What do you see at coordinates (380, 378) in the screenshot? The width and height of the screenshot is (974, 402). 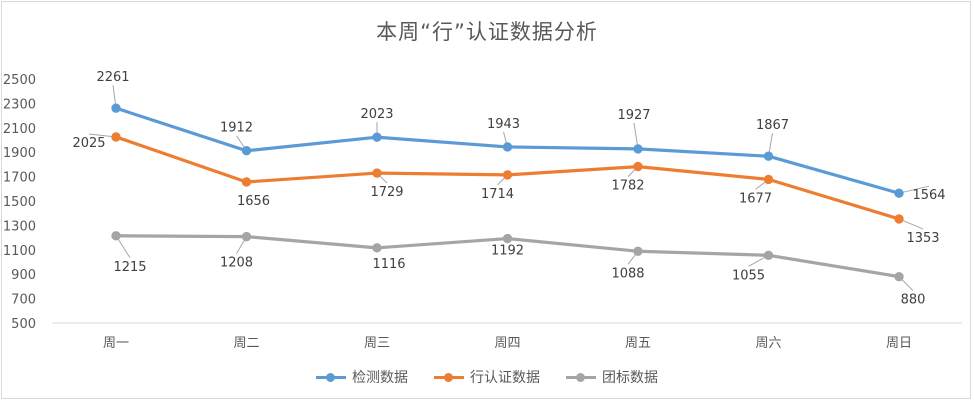 I see `legend-label-inspection: 检测数据` at bounding box center [380, 378].